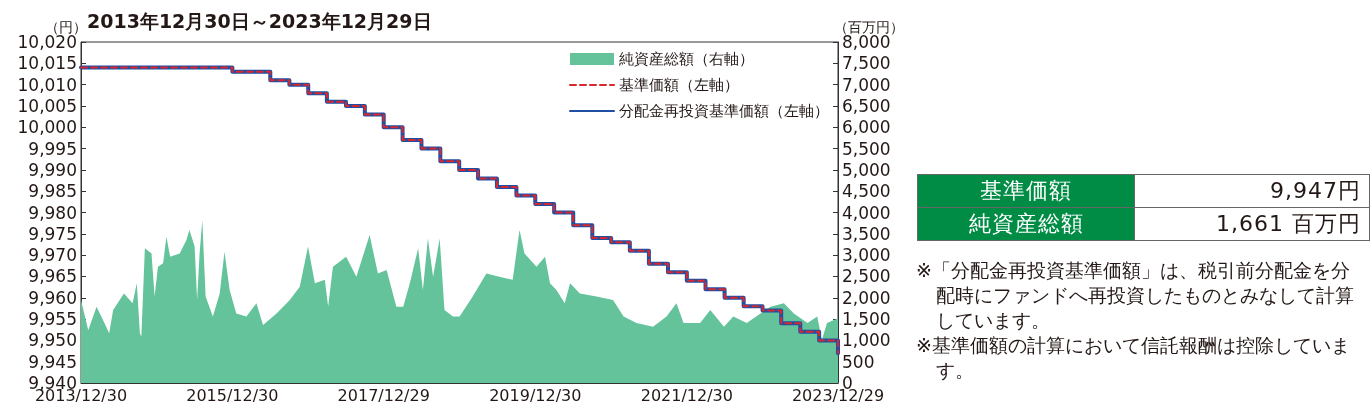  What do you see at coordinates (52, 233) in the screenshot?
I see `y-tick-label: 9,975` at bounding box center [52, 233].